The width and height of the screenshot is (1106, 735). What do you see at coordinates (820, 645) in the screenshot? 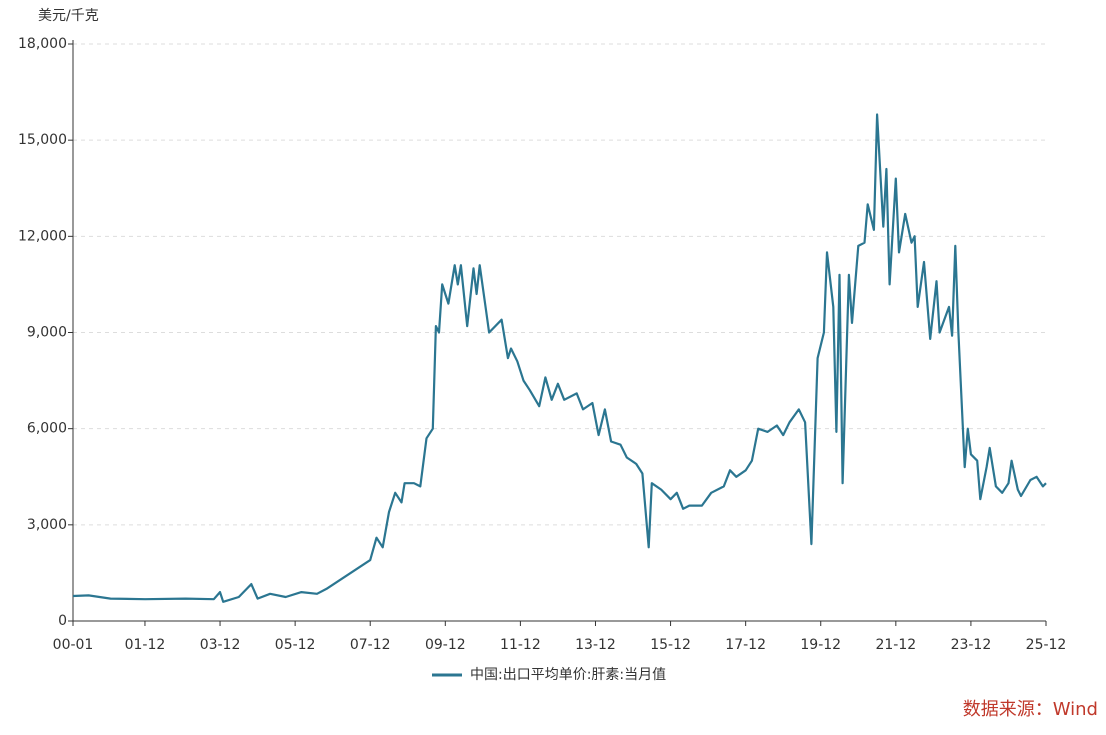
I see `x-tick-label: 19-12` at bounding box center [820, 645].